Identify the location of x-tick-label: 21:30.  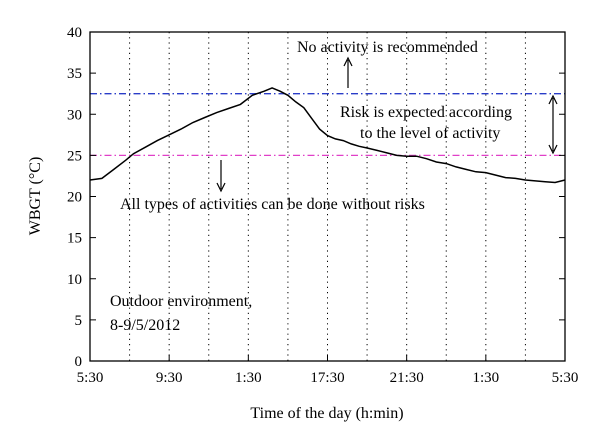
(407, 378).